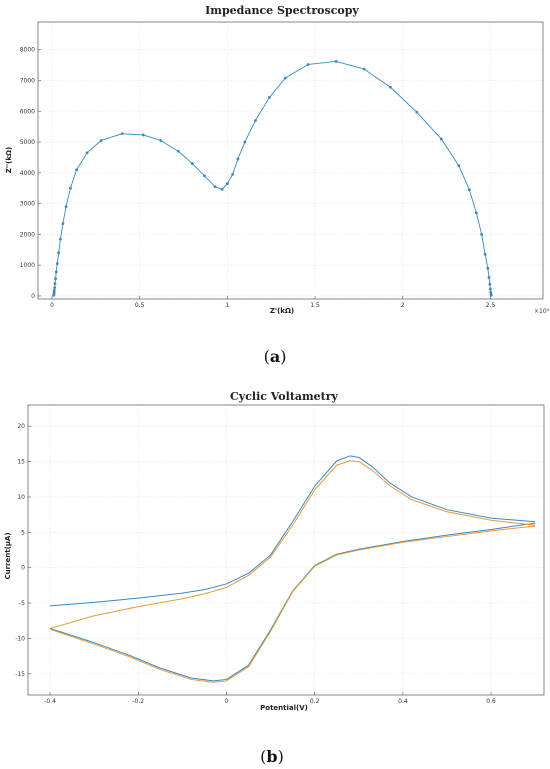 The image size is (550, 769). What do you see at coordinates (27, 173) in the screenshot?
I see `chartA-y-tick-label: 4000` at bounding box center [27, 173].